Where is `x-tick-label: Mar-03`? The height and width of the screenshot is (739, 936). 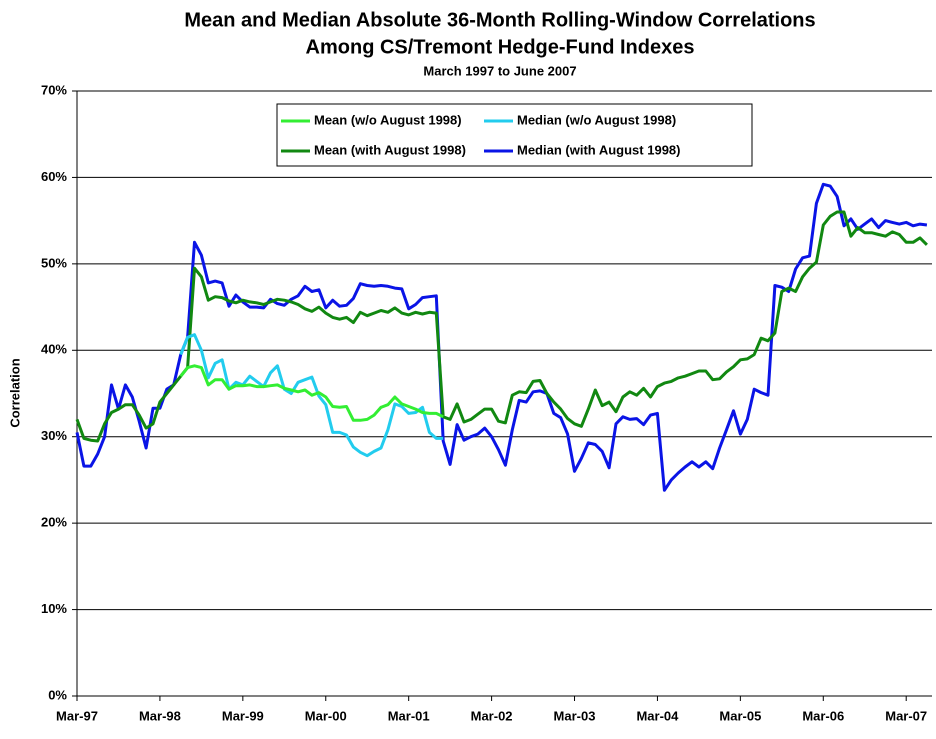
x-tick-label: Mar-03 is located at coordinates (575, 715).